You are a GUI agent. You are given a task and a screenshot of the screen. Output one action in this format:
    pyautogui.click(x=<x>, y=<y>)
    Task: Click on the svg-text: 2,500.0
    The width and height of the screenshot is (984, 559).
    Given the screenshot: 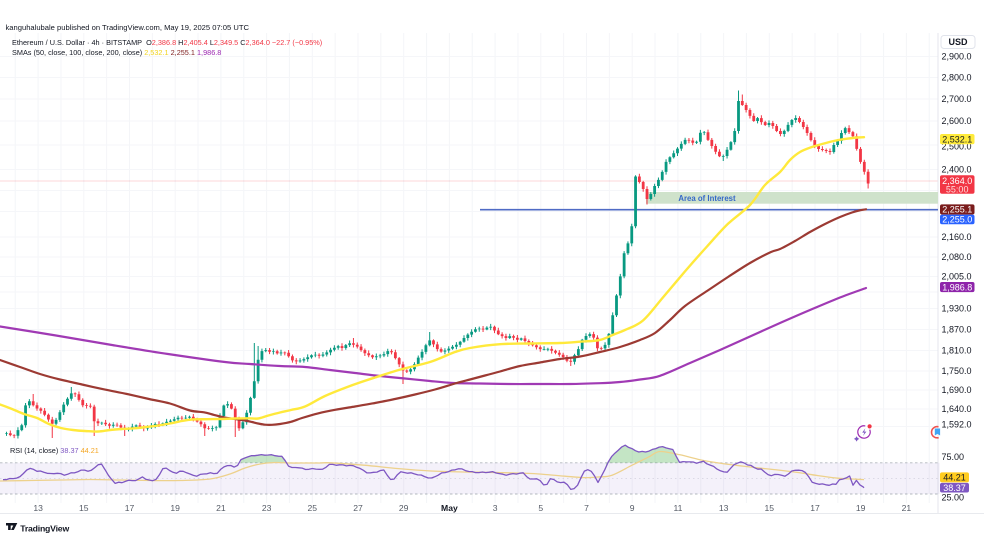 What is the action you would take?
    pyautogui.click(x=957, y=147)
    